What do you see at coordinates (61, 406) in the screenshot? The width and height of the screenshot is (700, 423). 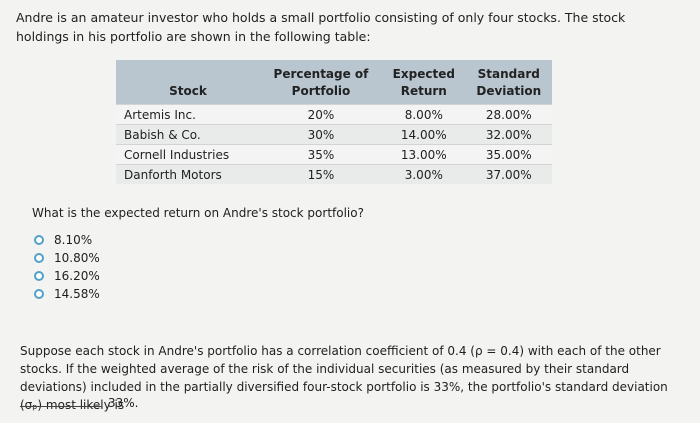 I see `answer-blank` at bounding box center [61, 406].